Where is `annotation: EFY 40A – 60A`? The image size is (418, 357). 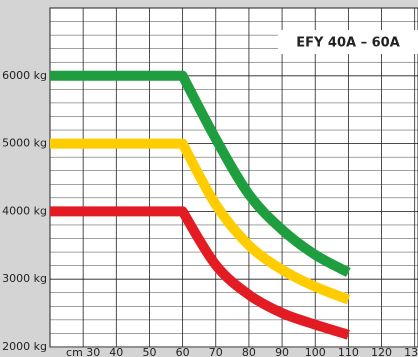
annotation: EFY 40A – 60A is located at coordinates (348, 43).